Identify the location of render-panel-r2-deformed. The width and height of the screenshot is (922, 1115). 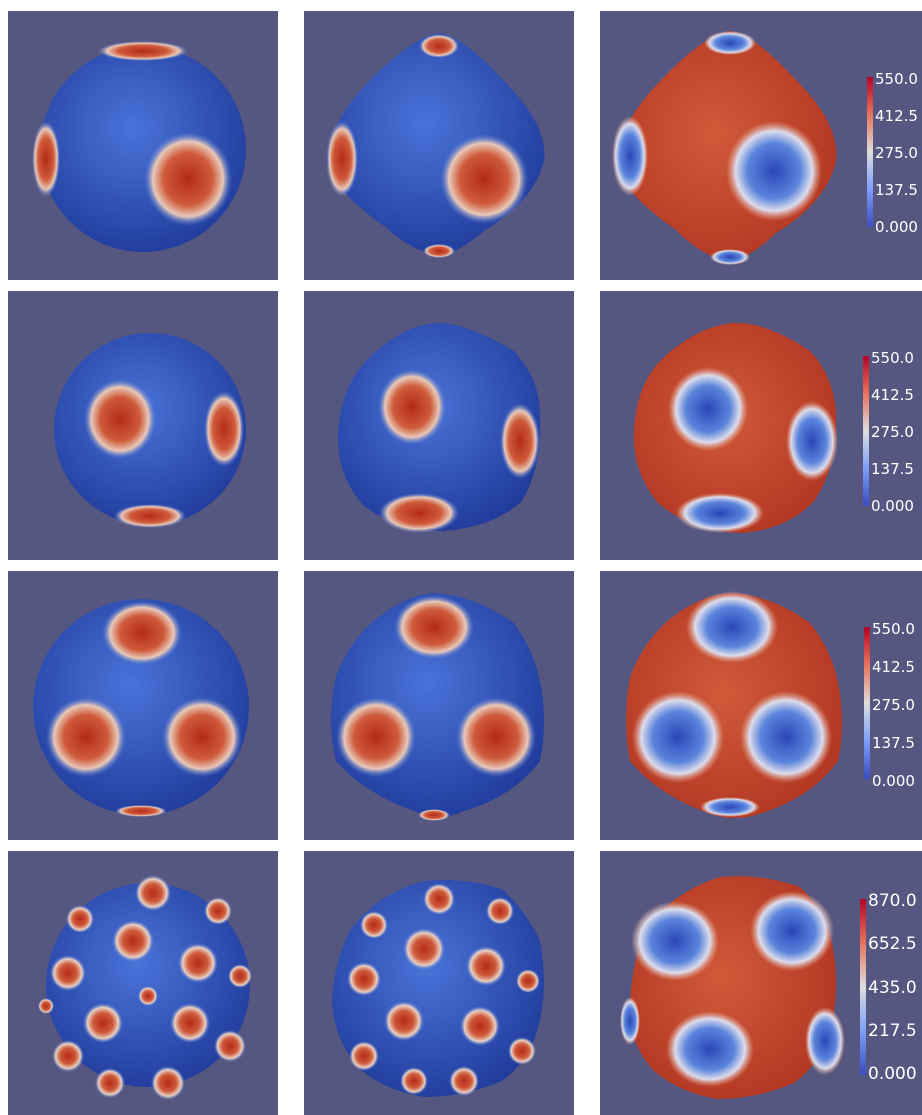
(439, 425).